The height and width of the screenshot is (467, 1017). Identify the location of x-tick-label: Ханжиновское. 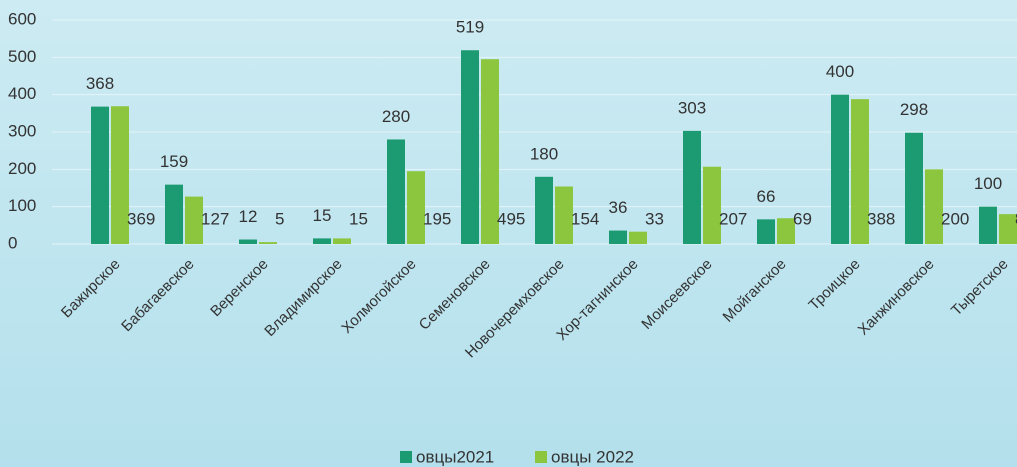
(896, 297).